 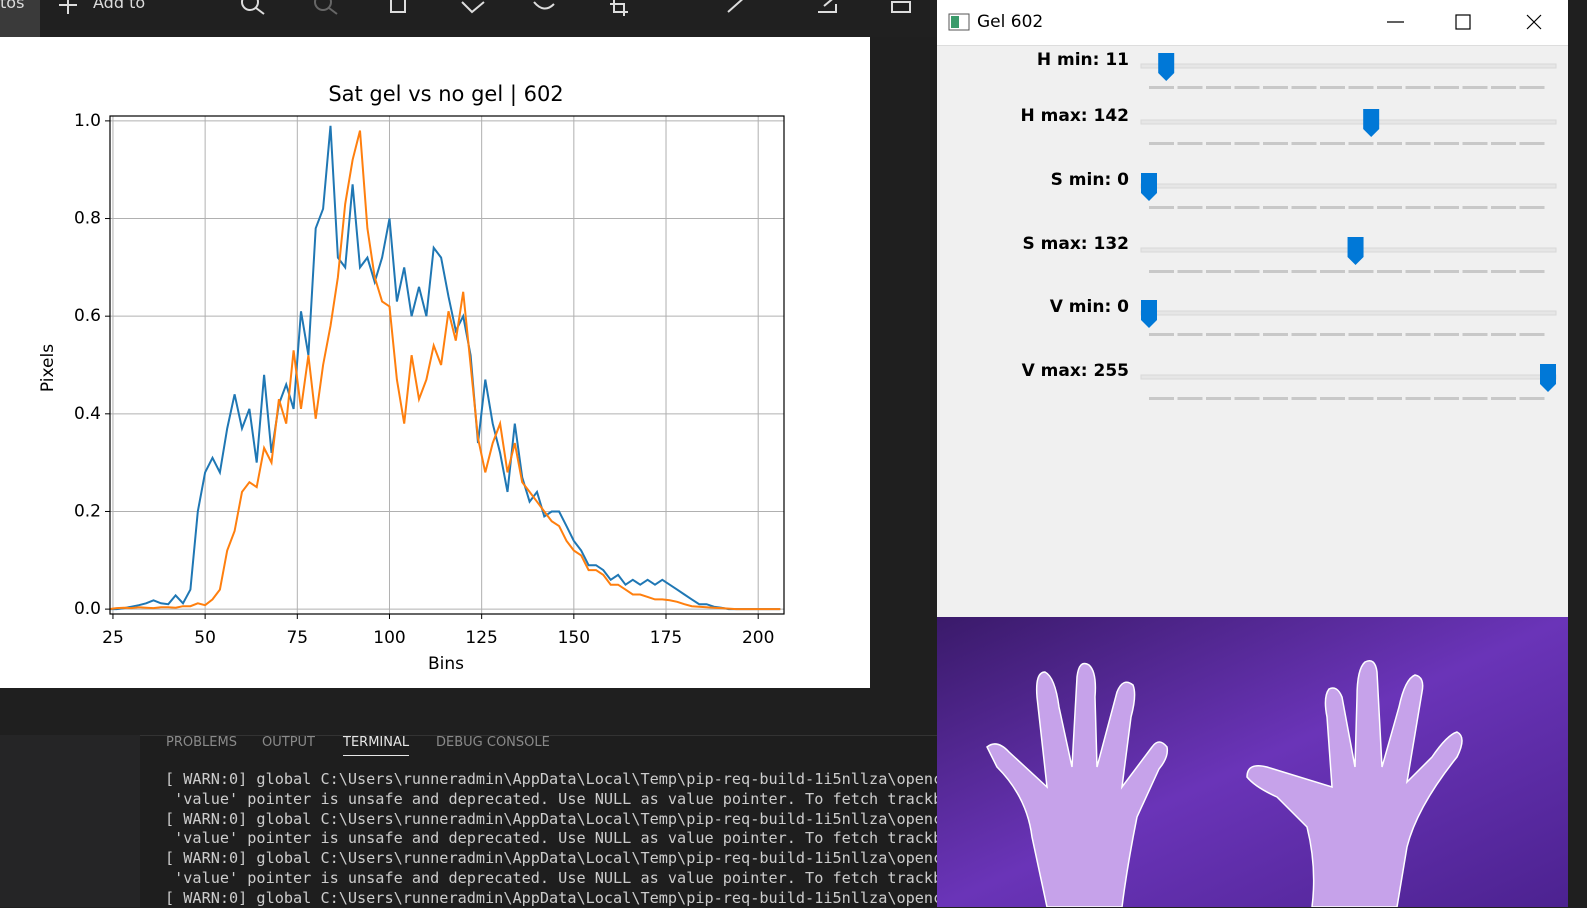 What do you see at coordinates (666, 638) in the screenshot?
I see `x-tick-label: 175` at bounding box center [666, 638].